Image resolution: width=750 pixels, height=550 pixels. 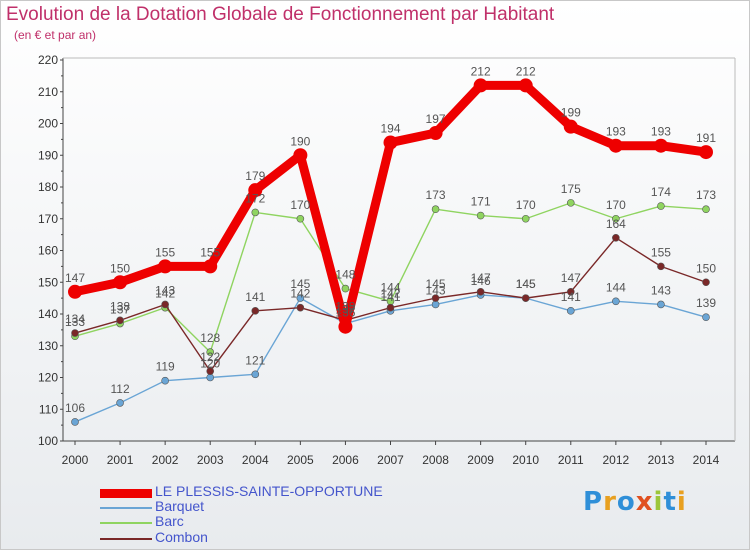 What do you see at coordinates (481, 71) in the screenshot?
I see `data-label: 212` at bounding box center [481, 71].